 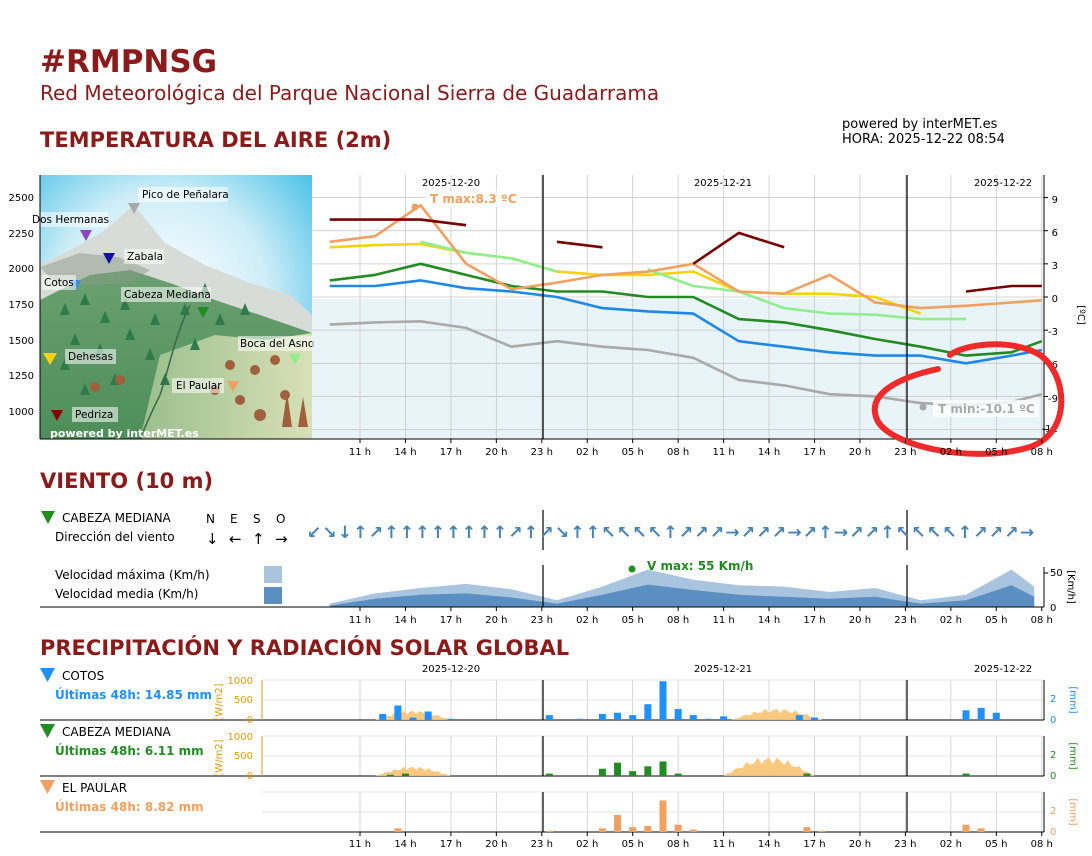 What do you see at coordinates (129, 750) in the screenshot?
I see `precip-total-cabeza-mediana: Últimas 48h: 6.11 mm` at bounding box center [129, 750].